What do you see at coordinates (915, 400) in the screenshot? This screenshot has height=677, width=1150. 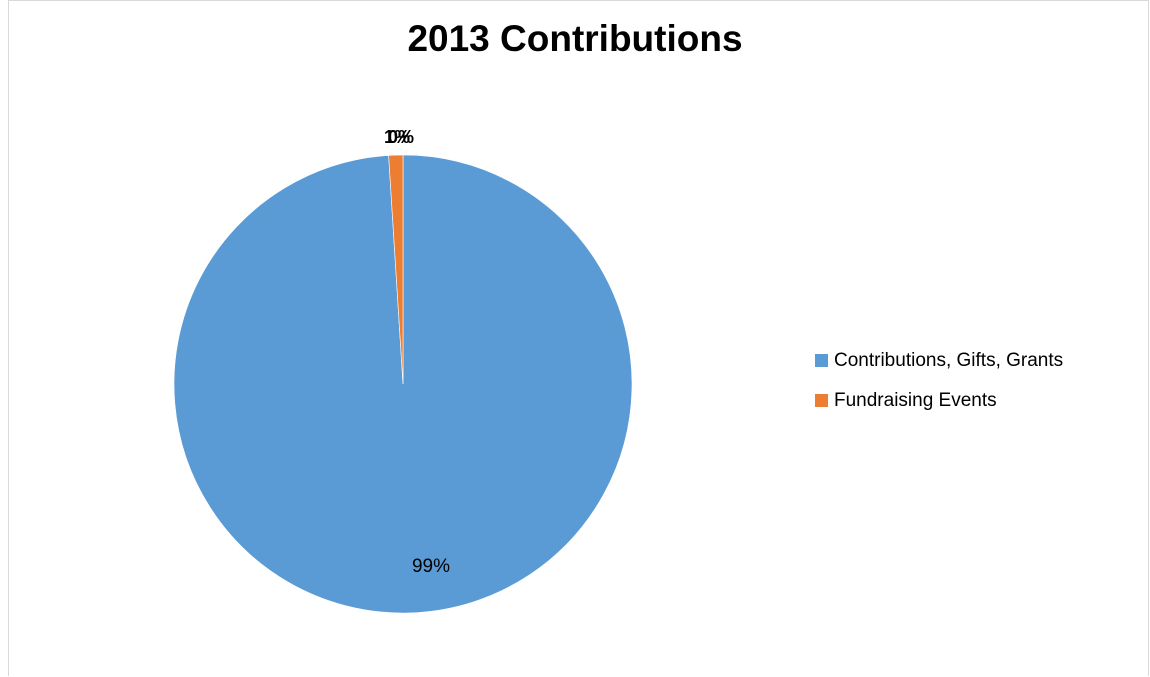 I see `legend-label-fundraising: Fundraising Events` at bounding box center [915, 400].